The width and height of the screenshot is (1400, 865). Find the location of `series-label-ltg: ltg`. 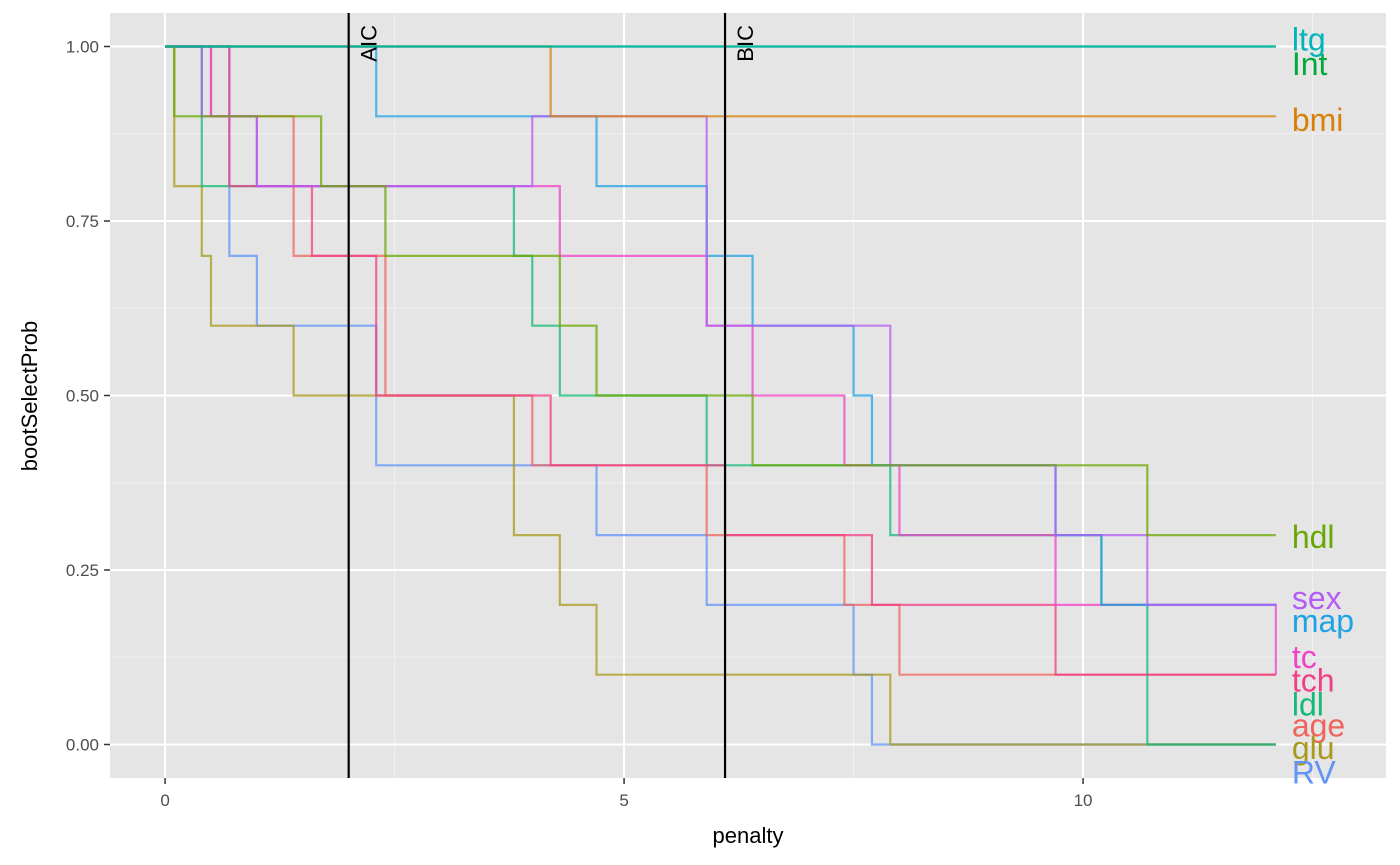

series-label-ltg: ltg is located at coordinates (1309, 40).